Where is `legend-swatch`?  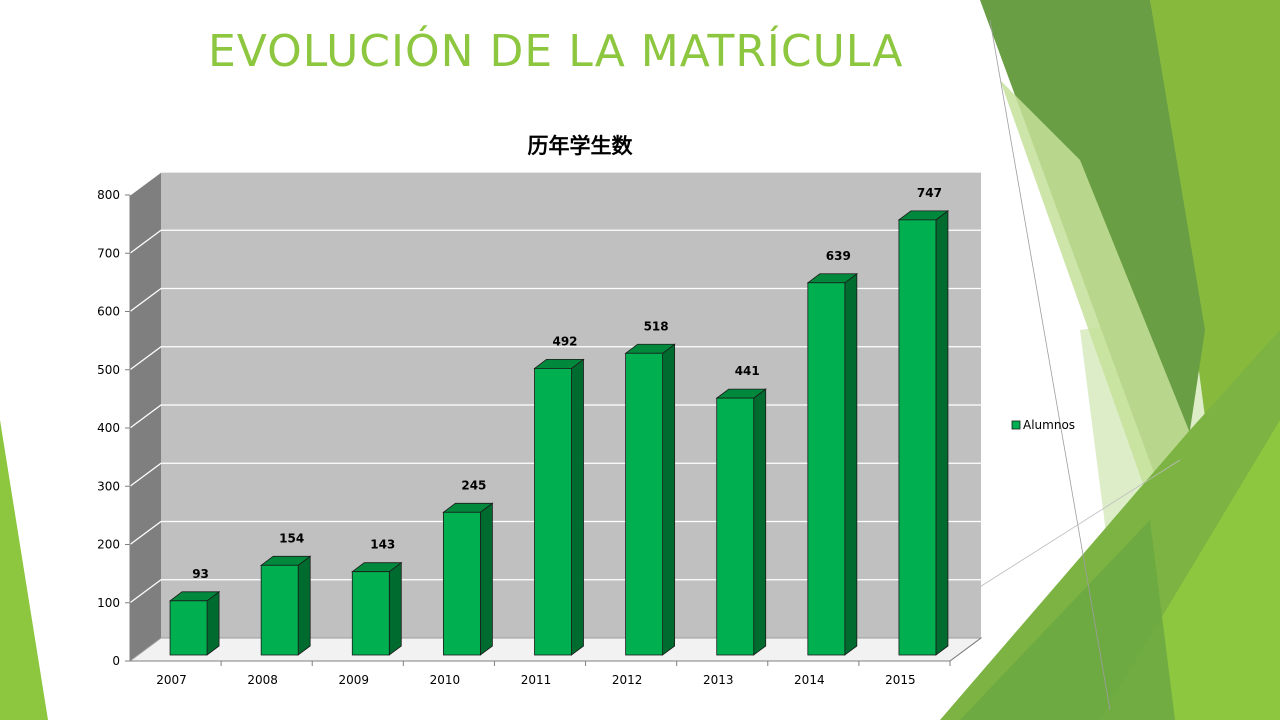 legend-swatch is located at coordinates (1016, 425).